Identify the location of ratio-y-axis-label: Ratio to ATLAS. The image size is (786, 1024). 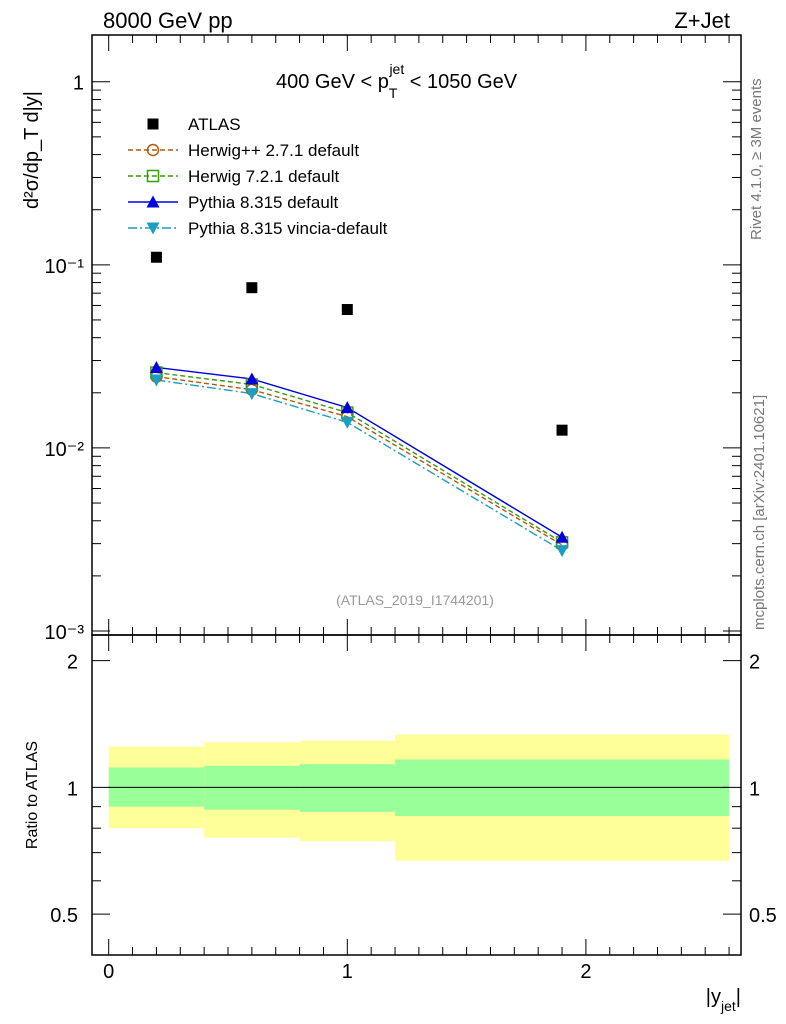
(32, 795).